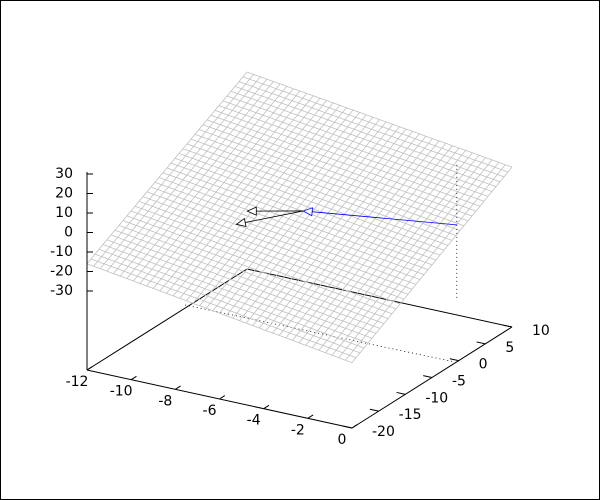 Image resolution: width=600 pixels, height=500 pixels. I want to click on z-tick-label: -20, so click(61, 272).